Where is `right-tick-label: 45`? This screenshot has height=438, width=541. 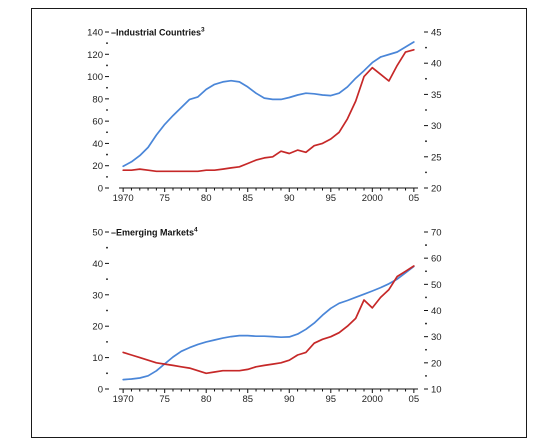
right-tick-label: 45 is located at coordinates (436, 33).